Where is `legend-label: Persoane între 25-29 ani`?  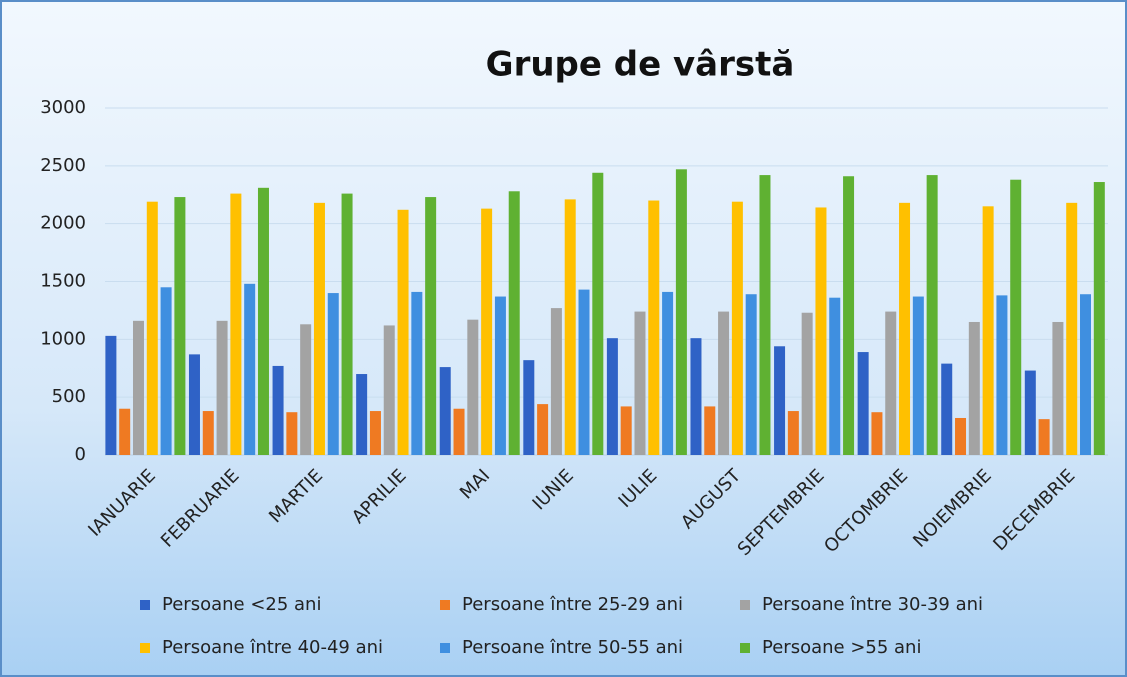
legend-label: Persoane între 25-29 ani is located at coordinates (572, 604).